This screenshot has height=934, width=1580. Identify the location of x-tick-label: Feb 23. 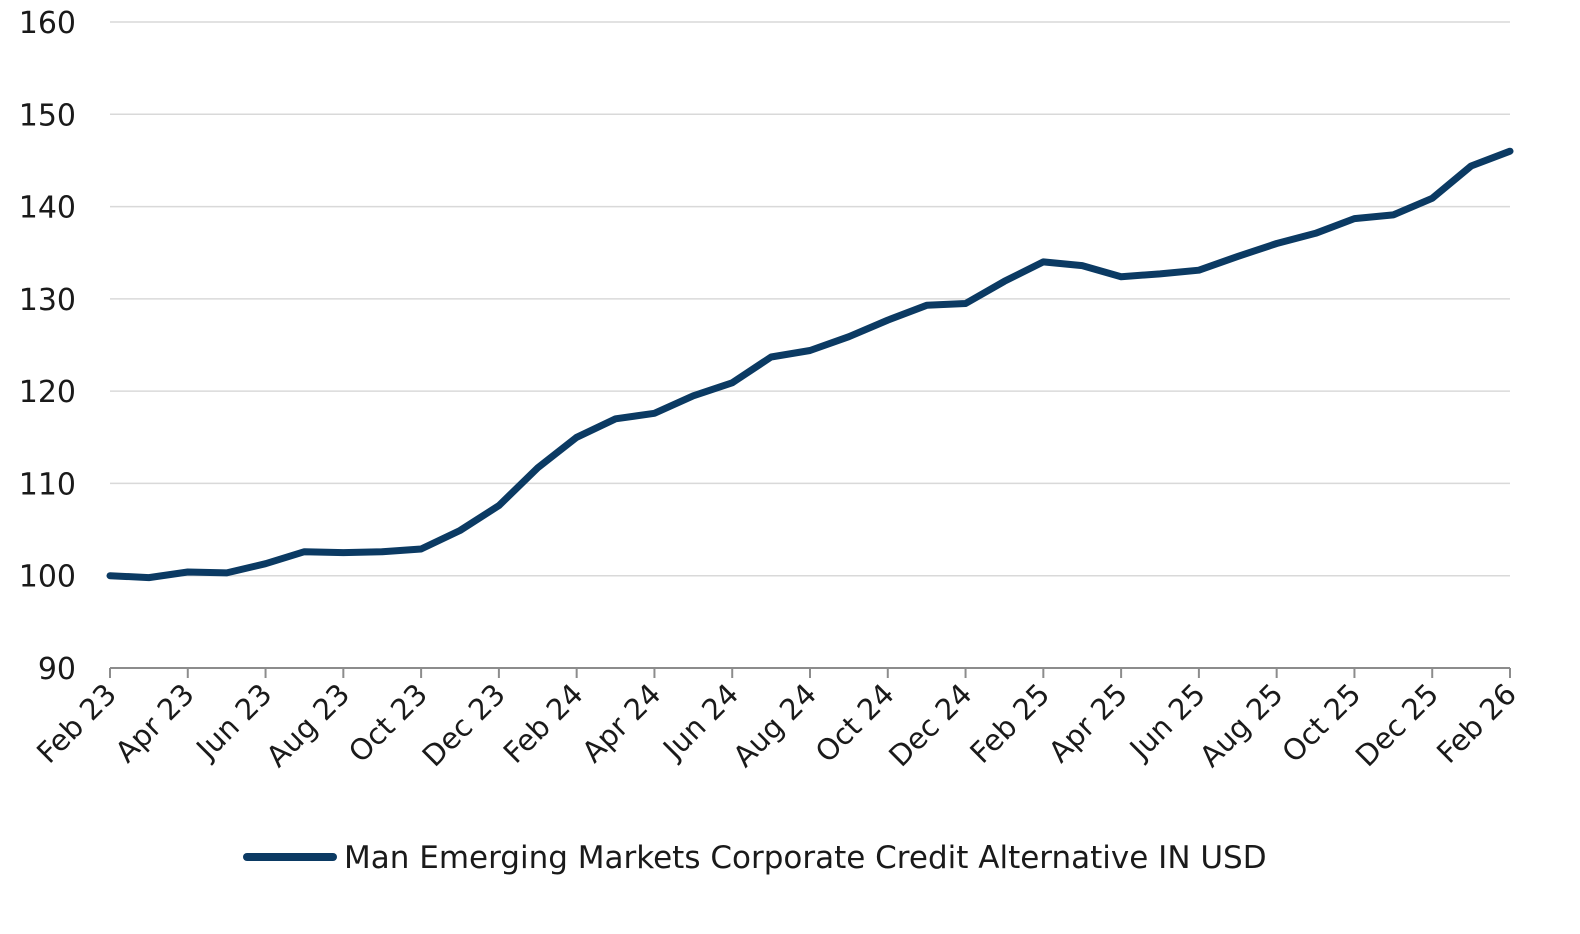
(76, 723).